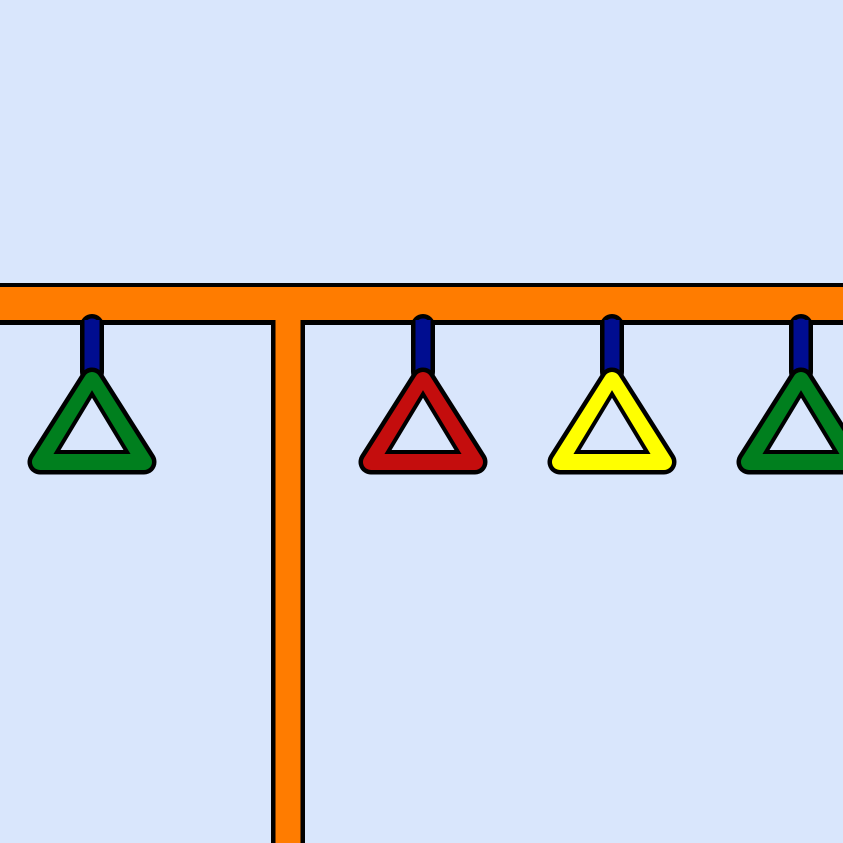 Image resolution: width=843 pixels, height=843 pixels. I want to click on vertical-pole, so click(288, 571).